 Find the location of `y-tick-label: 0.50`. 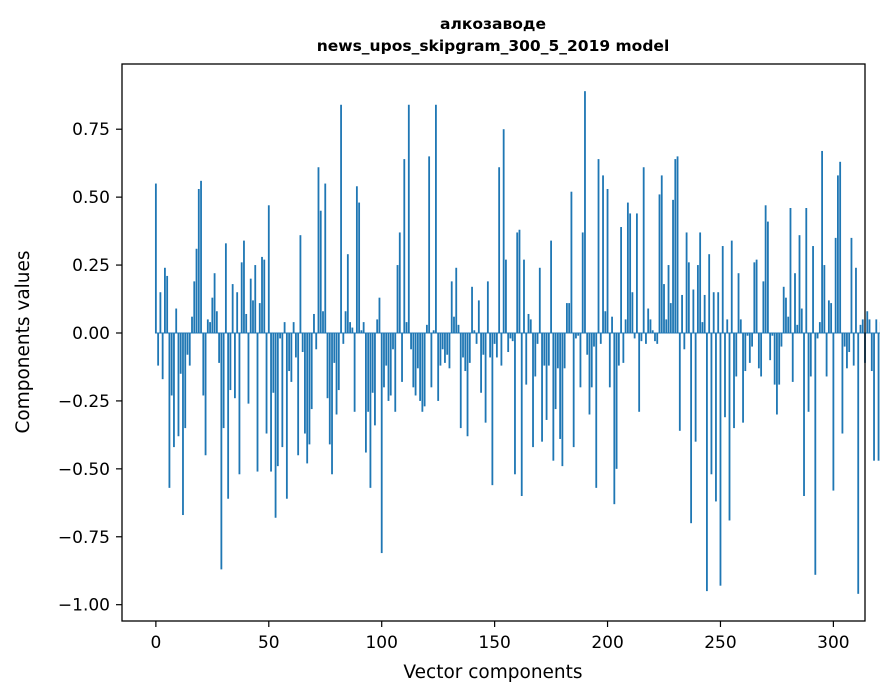

y-tick-label: 0.50 is located at coordinates (91, 198).